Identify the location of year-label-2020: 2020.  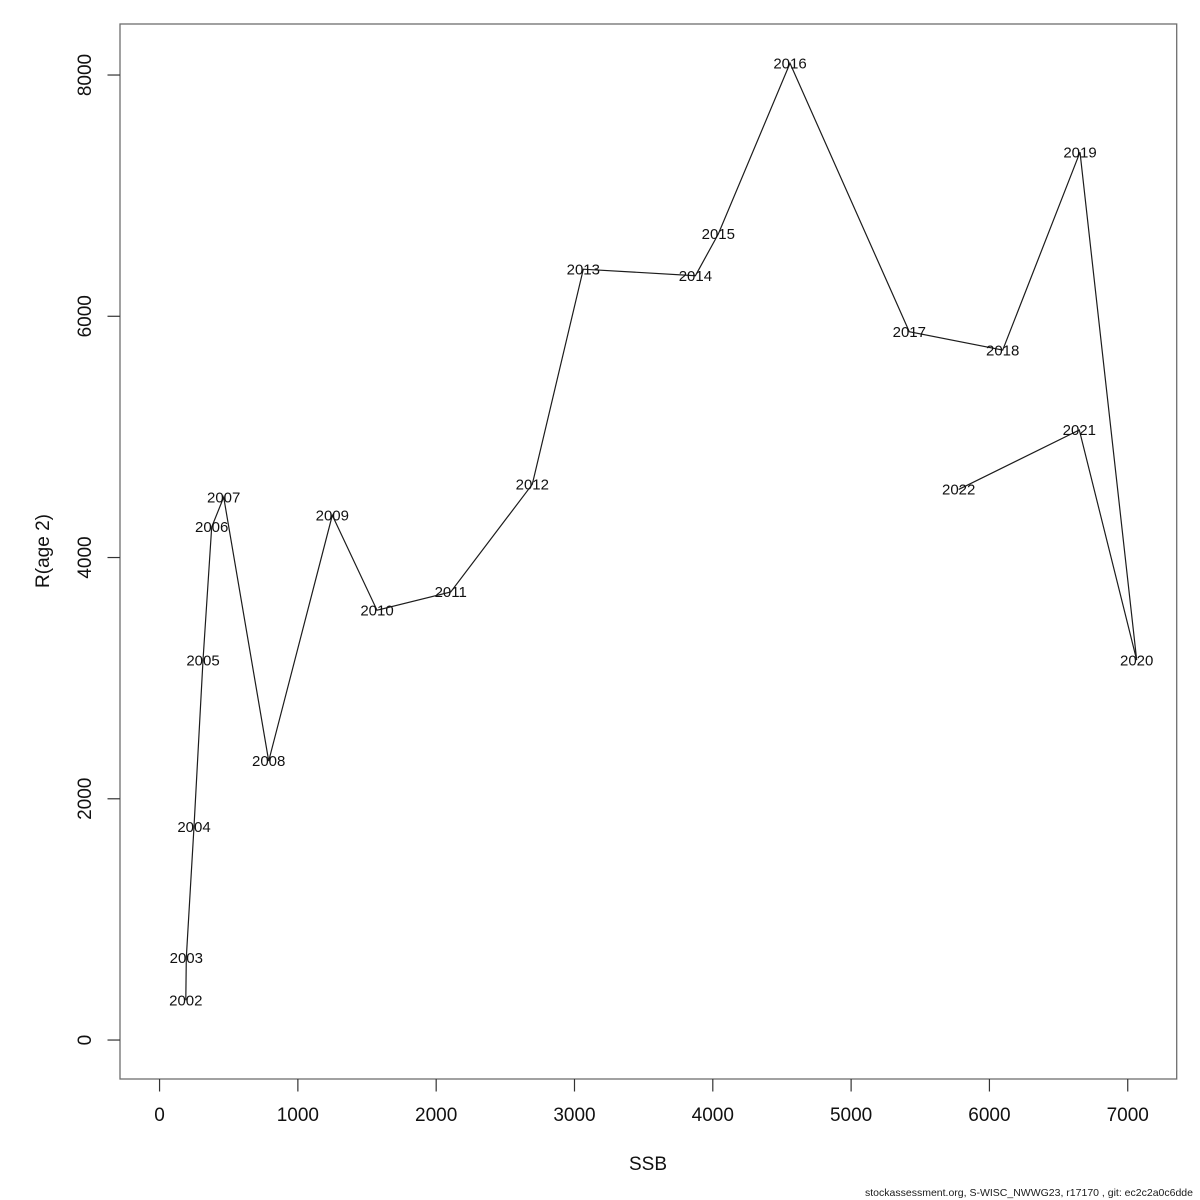
(1136, 660).